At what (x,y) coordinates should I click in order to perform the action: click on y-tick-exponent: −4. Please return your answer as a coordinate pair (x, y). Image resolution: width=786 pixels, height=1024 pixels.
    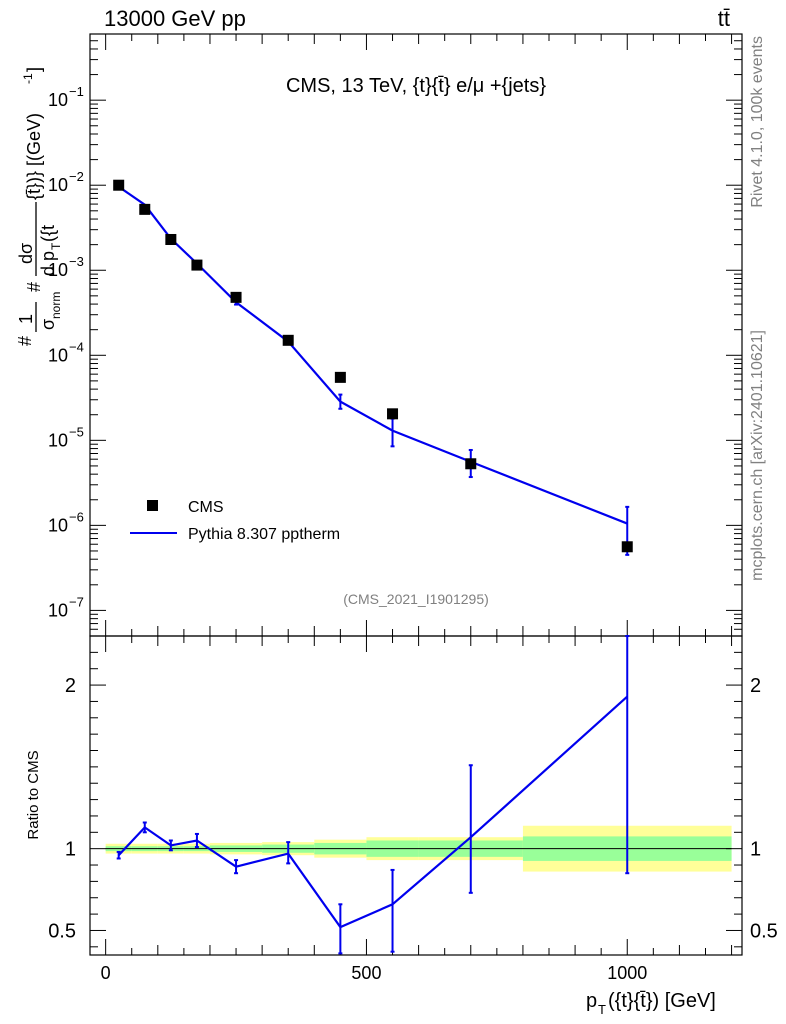
    Looking at the image, I should click on (76, 346).